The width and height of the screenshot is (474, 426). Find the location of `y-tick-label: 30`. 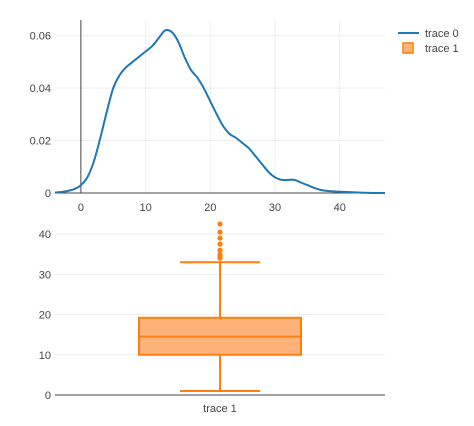

y-tick-label: 30 is located at coordinates (45, 275).